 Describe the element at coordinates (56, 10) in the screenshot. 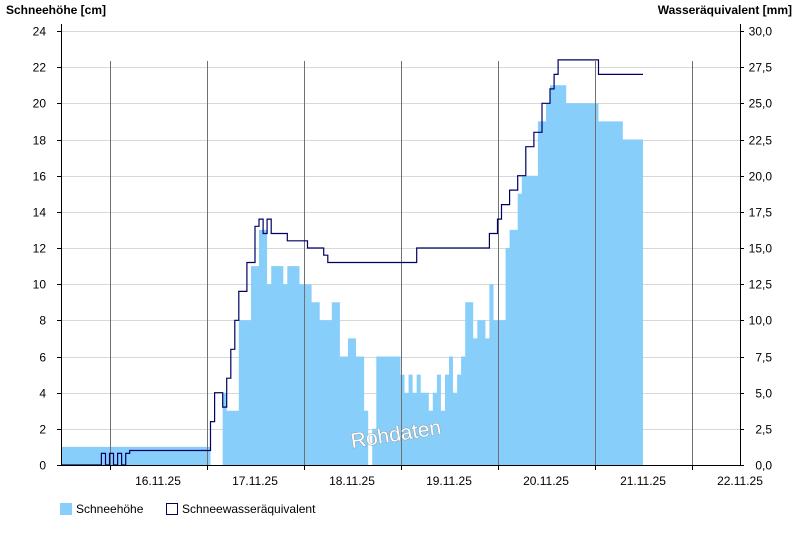

I see `left-axis-title: Schneehöhe [cm]` at that location.